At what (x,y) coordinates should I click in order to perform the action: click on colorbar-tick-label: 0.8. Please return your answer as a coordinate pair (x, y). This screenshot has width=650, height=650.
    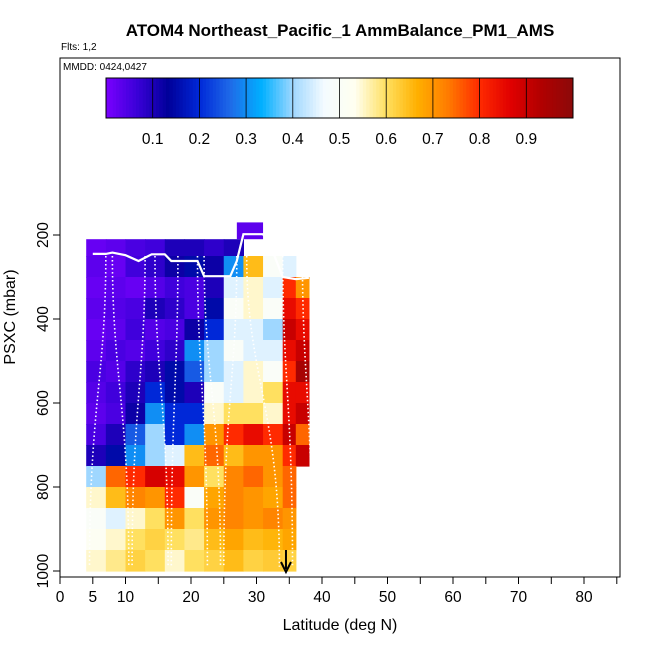
    Looking at the image, I should click on (480, 139).